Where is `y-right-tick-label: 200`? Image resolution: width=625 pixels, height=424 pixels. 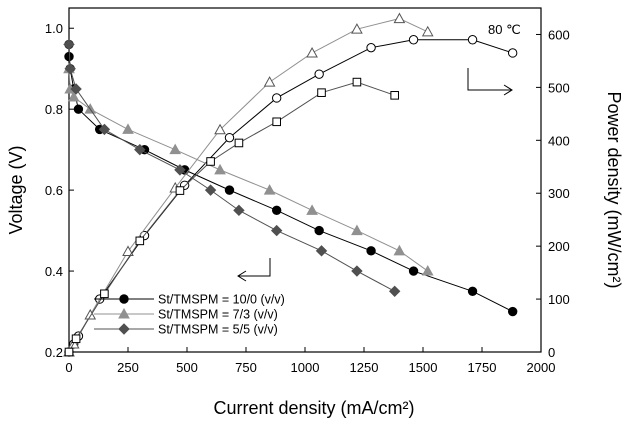 y-right-tick-label: 200 is located at coordinates (559, 246).